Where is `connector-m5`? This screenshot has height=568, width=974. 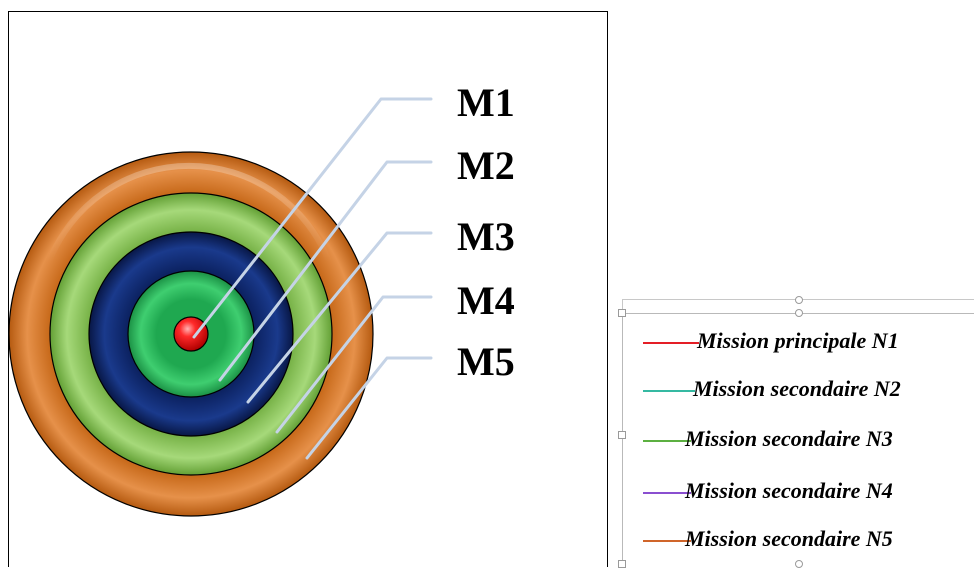
connector-m5 is located at coordinates (369, 408).